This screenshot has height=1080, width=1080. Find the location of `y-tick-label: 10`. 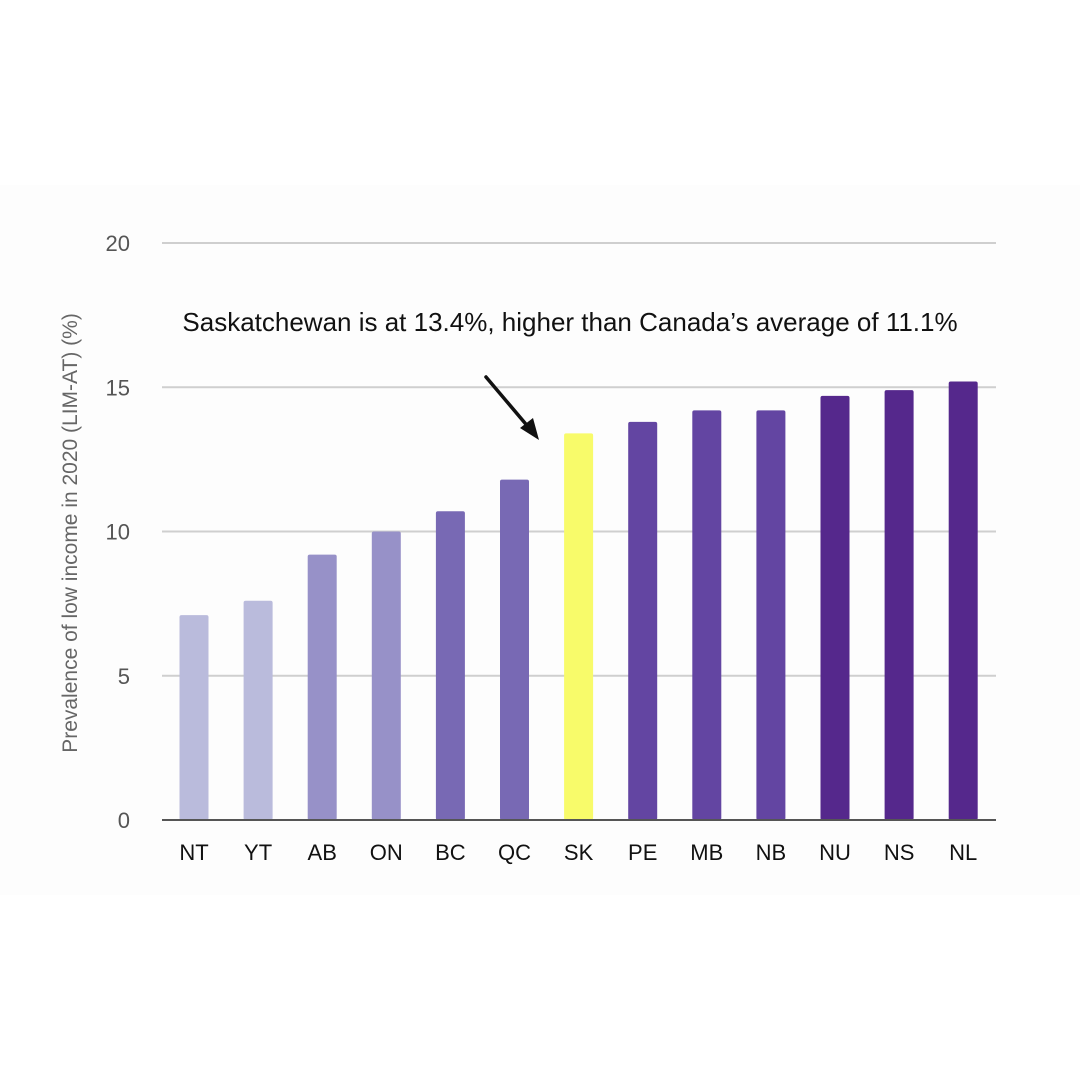

y-tick-label: 10 is located at coordinates (118, 532).